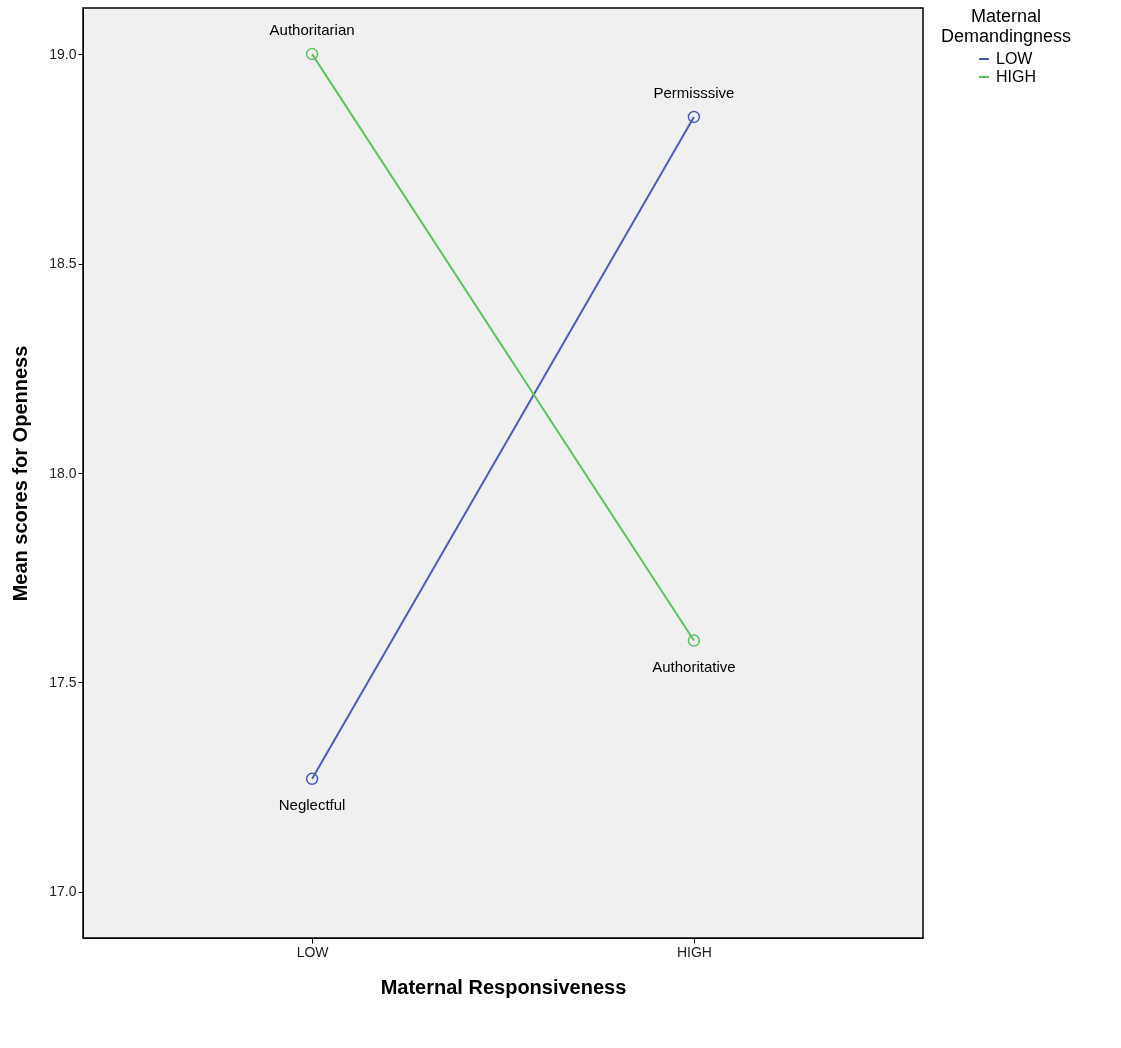 This screenshot has width=1121, height=1048. What do you see at coordinates (312, 30) in the screenshot?
I see `annotation: Authoritarian` at bounding box center [312, 30].